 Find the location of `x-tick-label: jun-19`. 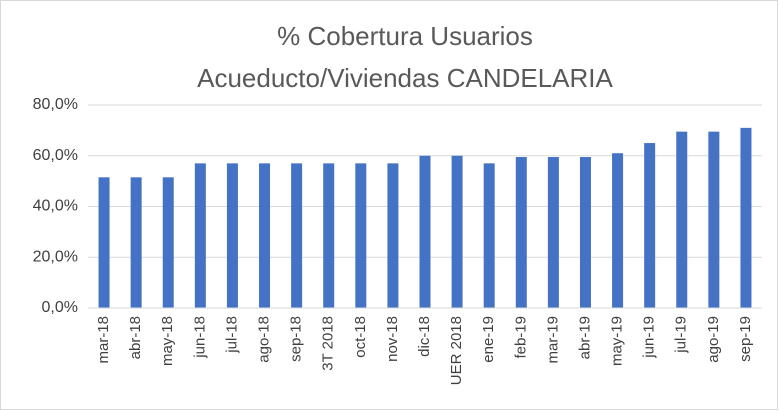

x-tick-label: jun-19 is located at coordinates (649, 337).